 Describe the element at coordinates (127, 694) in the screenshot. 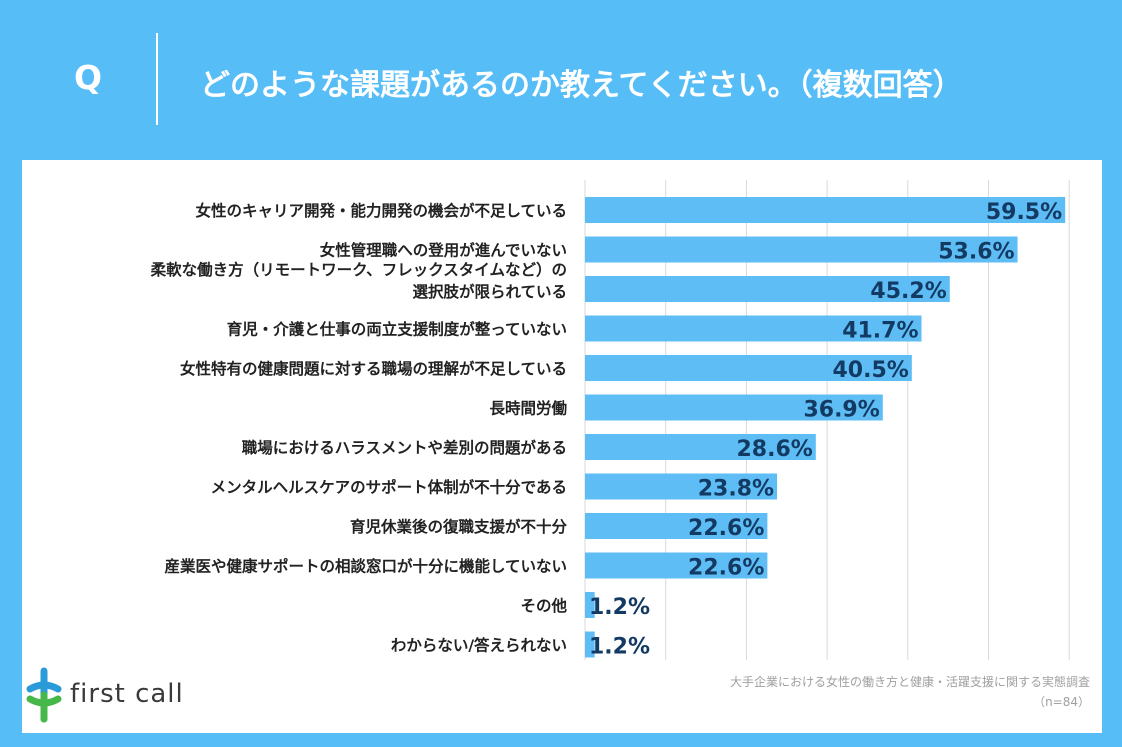

I see `logo-text: first call` at that location.